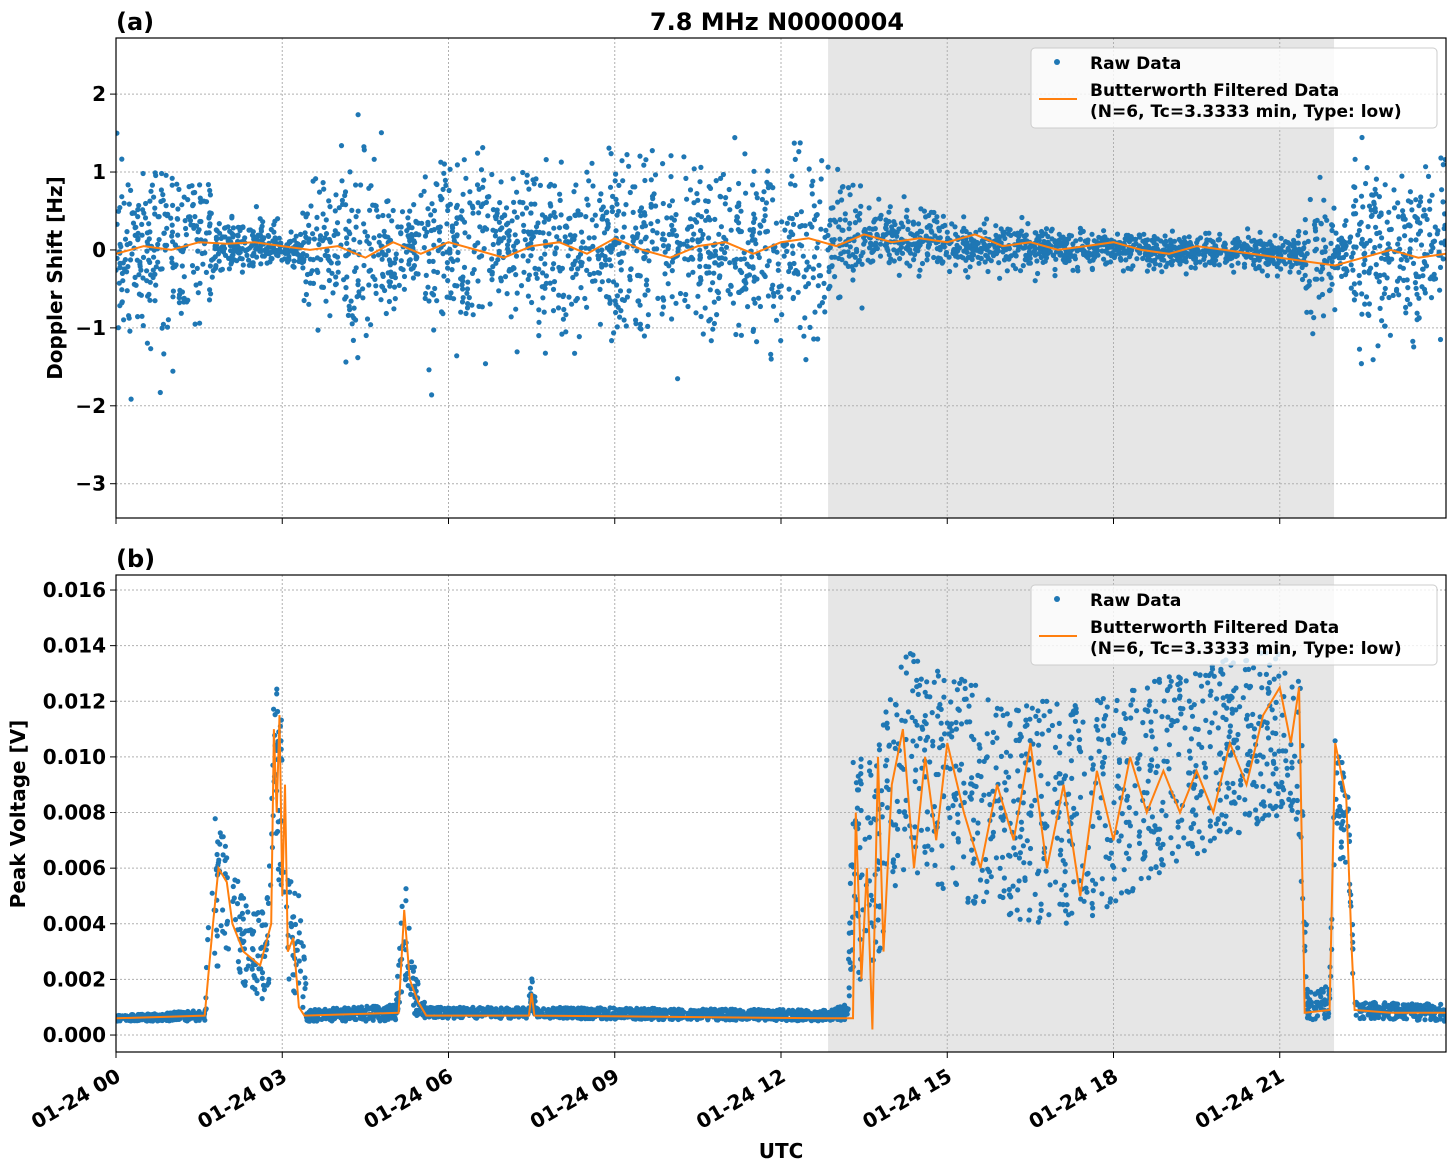 The width and height of the screenshot is (1456, 1176). Describe the element at coordinates (74, 868) in the screenshot. I see `y-tick-label: 0.006` at that location.